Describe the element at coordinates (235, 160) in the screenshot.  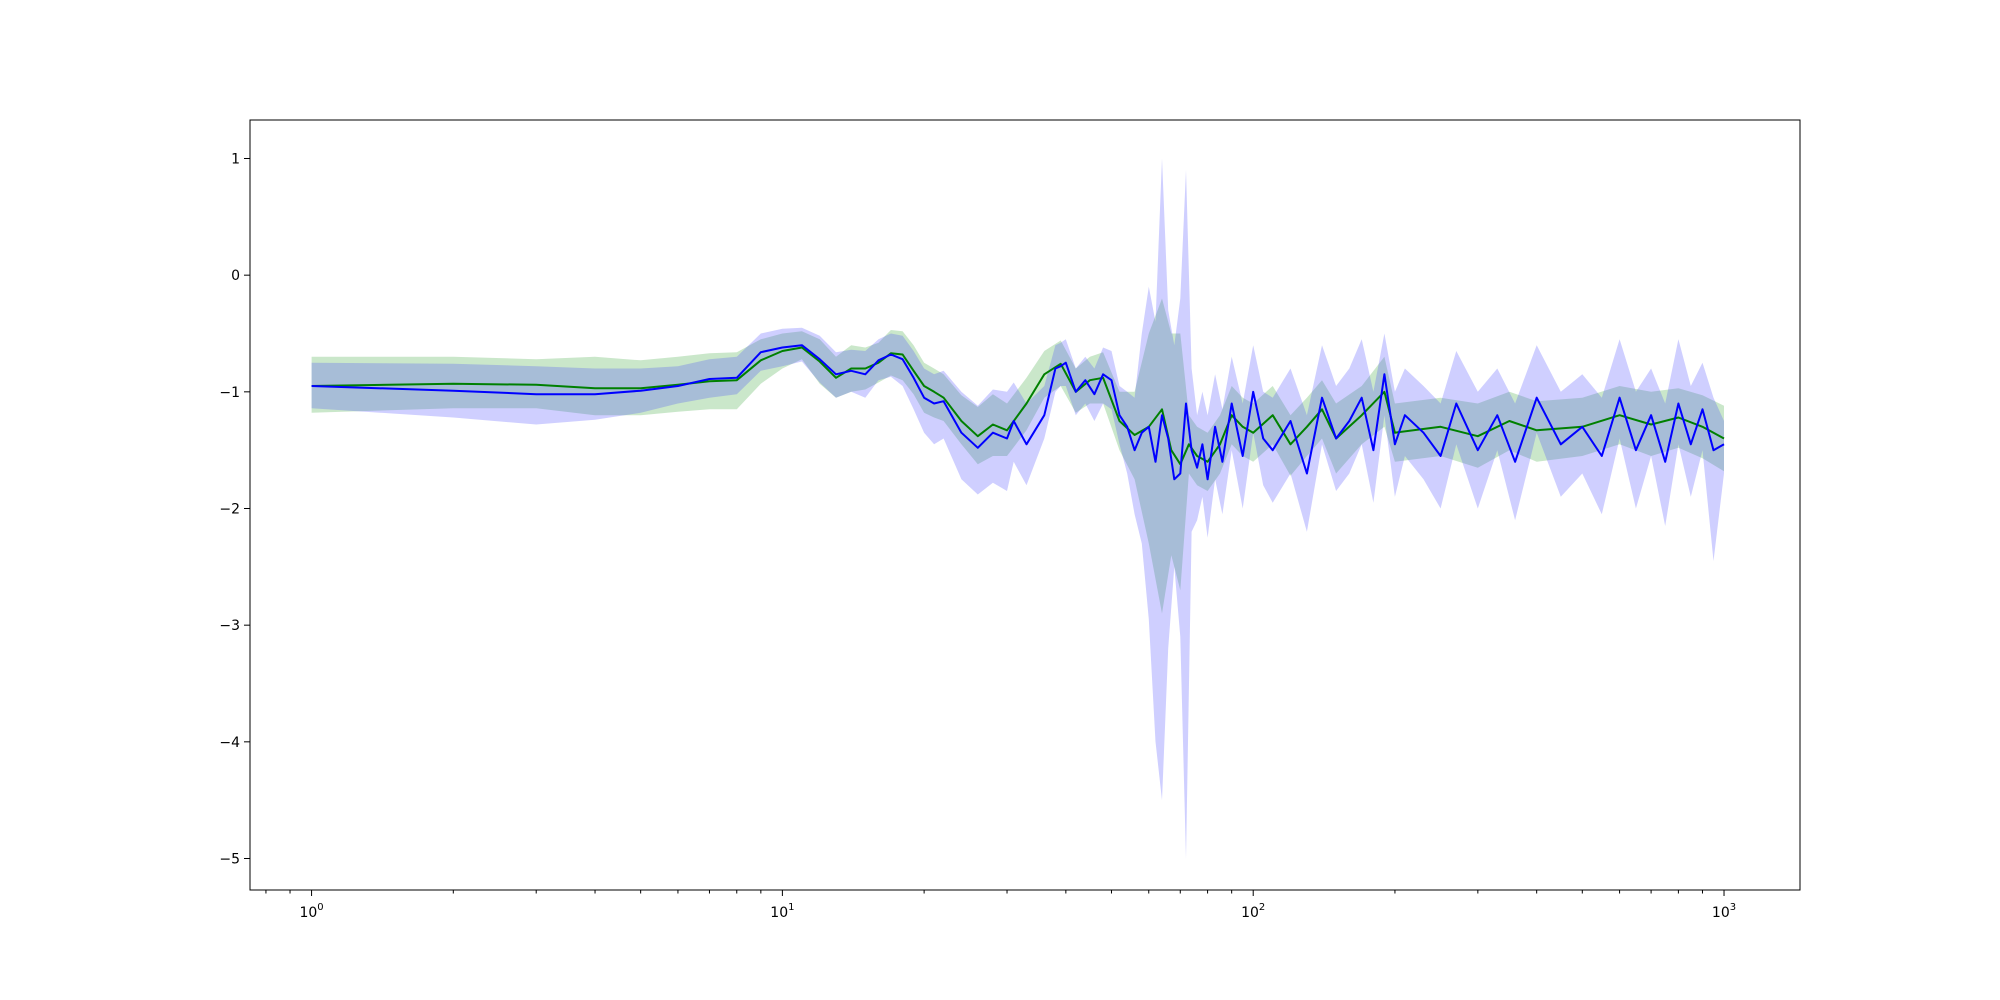
I see `y-tick-label: 1` at that location.